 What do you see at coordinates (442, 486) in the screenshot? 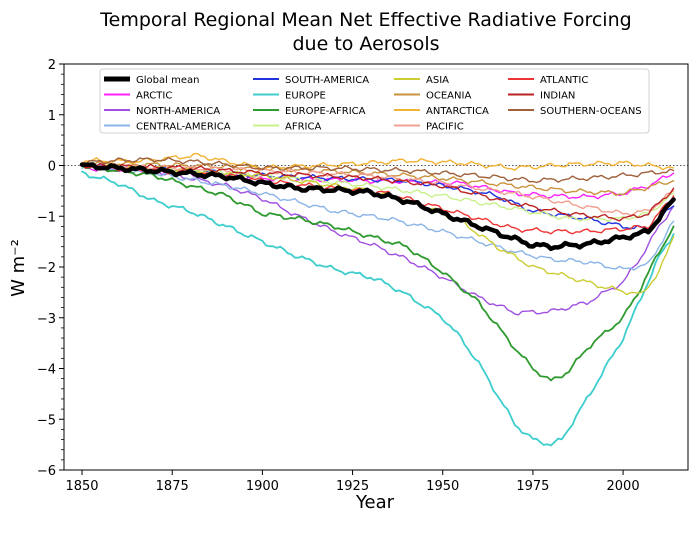
I see `x-tick-label-1950: 1950` at bounding box center [442, 486].